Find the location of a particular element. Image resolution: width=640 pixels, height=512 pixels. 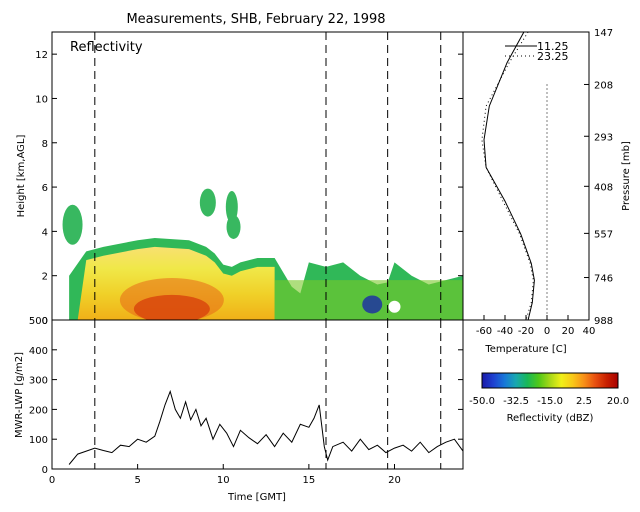

figure-title: Measurements, SHB, February 22, 1998 is located at coordinates (255, 19).